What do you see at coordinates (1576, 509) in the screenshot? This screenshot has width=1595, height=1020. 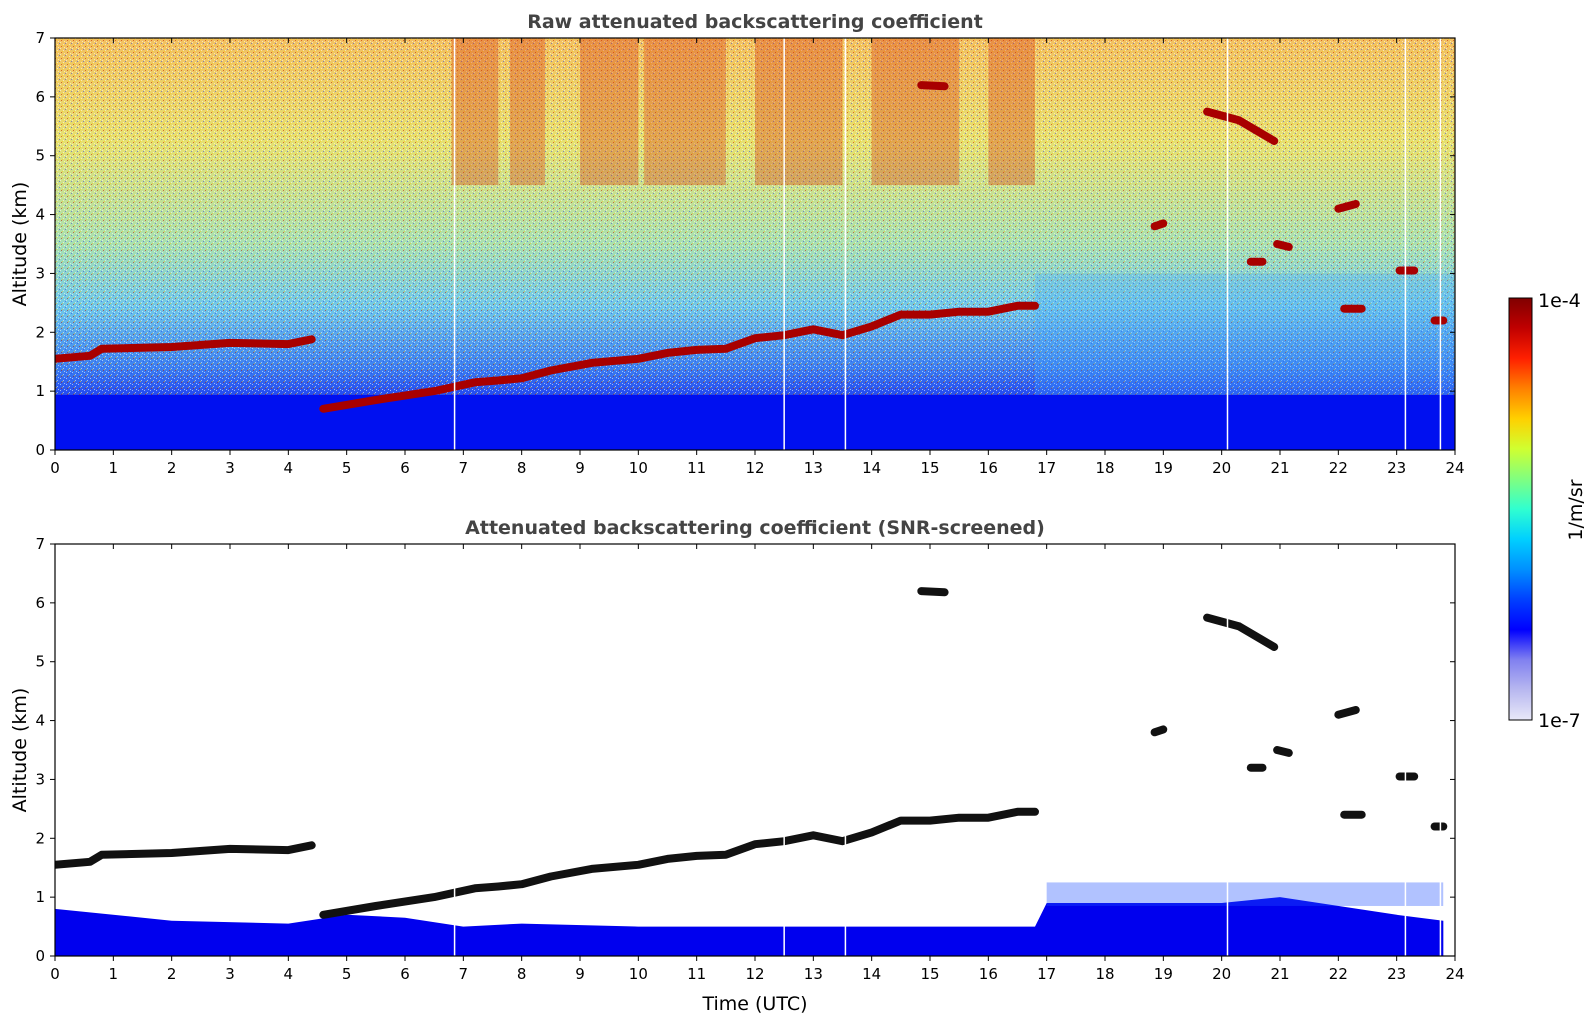 I see `colorbar-unit-label: 1/m/sr` at bounding box center [1576, 509].